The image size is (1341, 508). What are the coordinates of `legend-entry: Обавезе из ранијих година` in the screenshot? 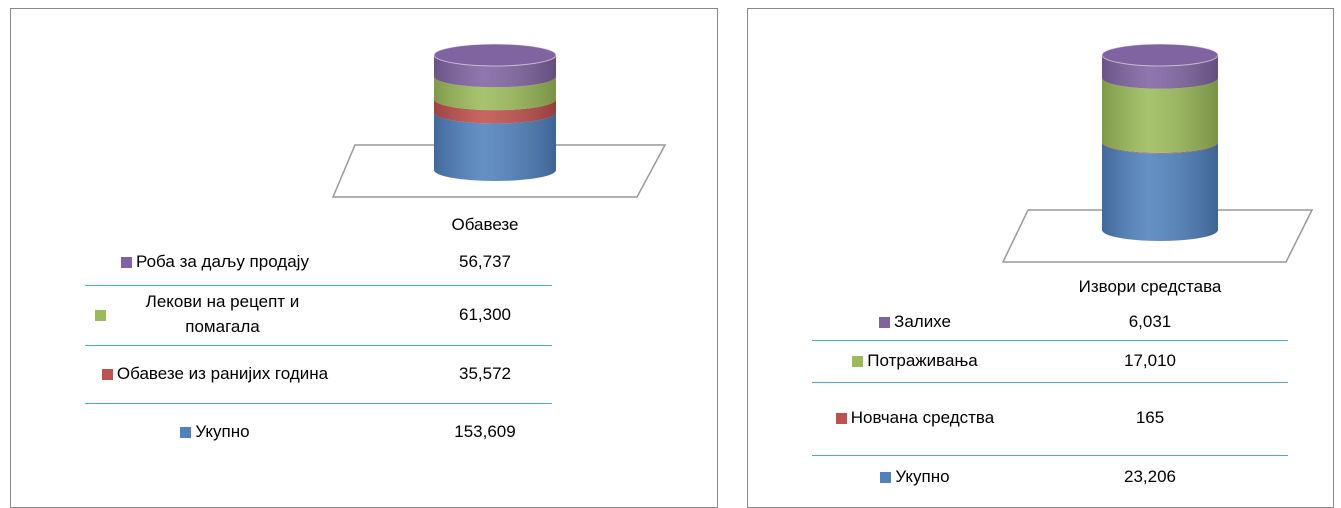 It's located at (215, 374).